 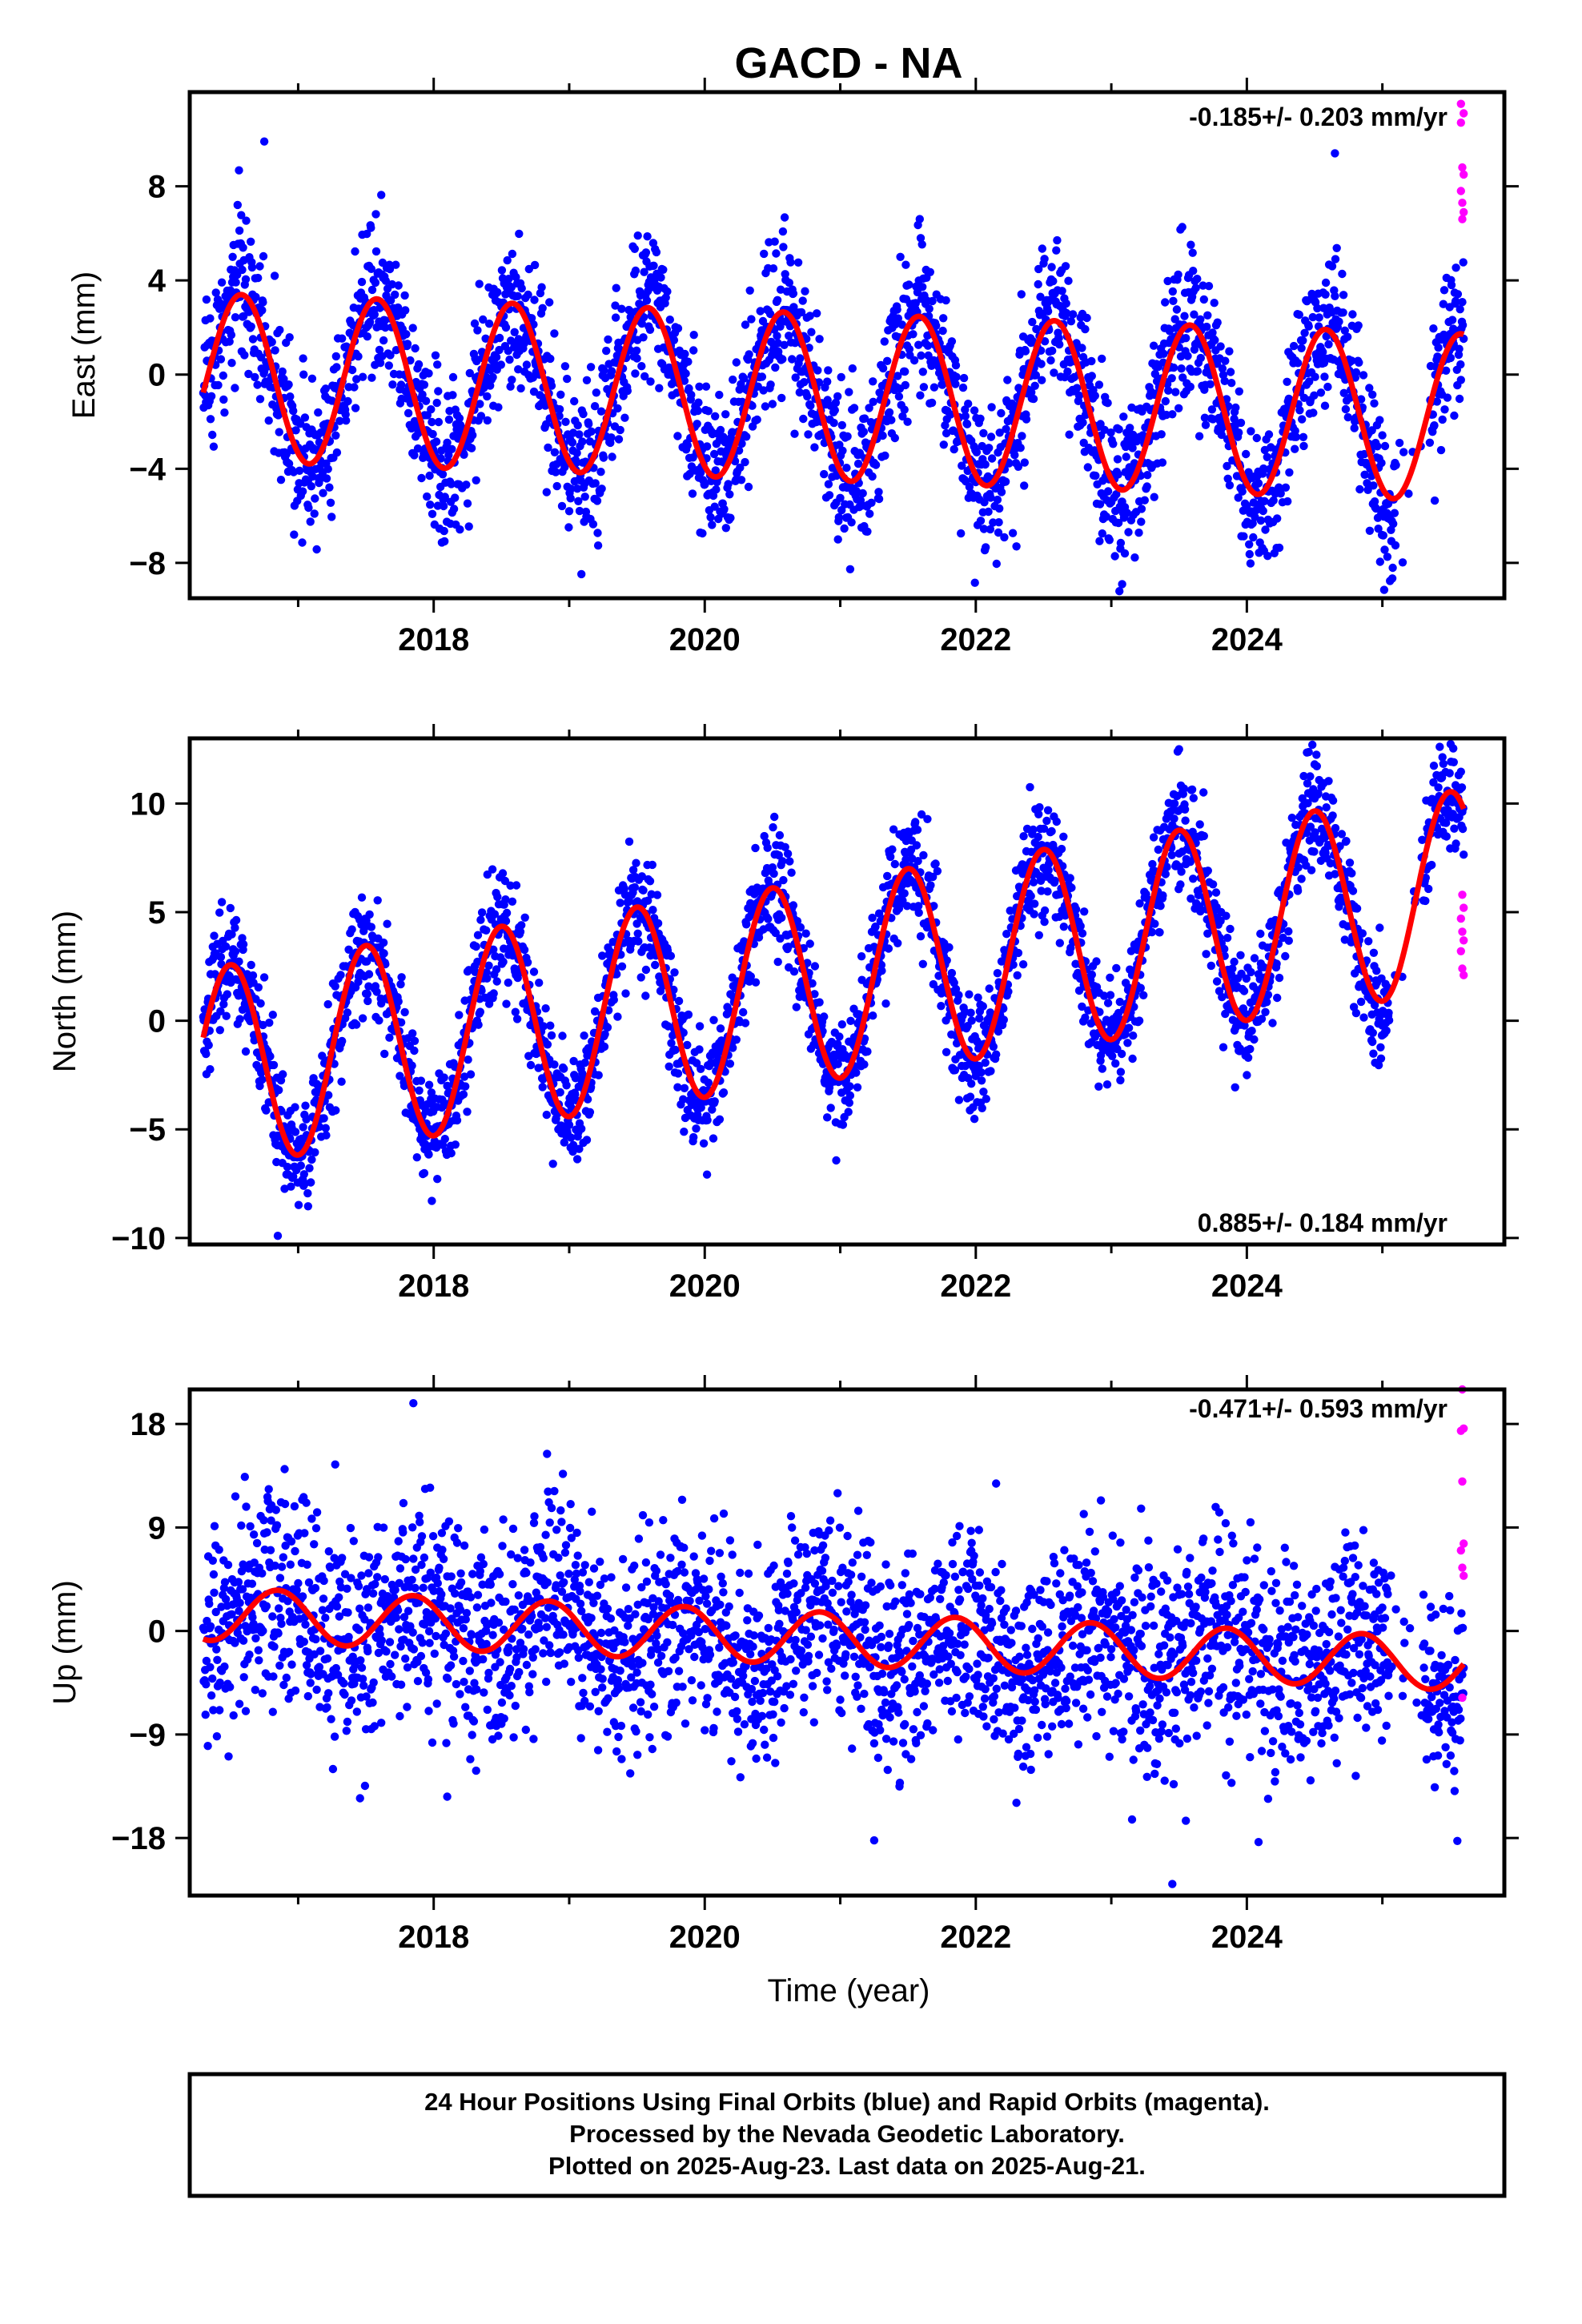 I want to click on x-tick-label: 2020, so click(x=705, y=639).